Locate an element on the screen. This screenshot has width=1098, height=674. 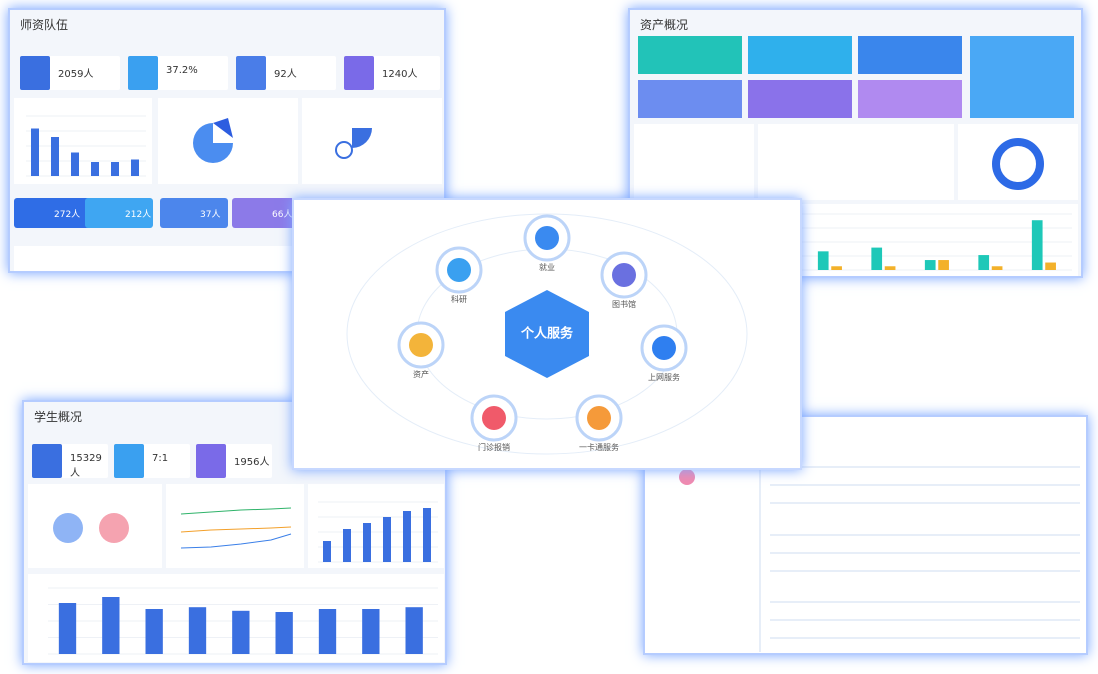
stat: 1240人 is located at coordinates (400, 74).